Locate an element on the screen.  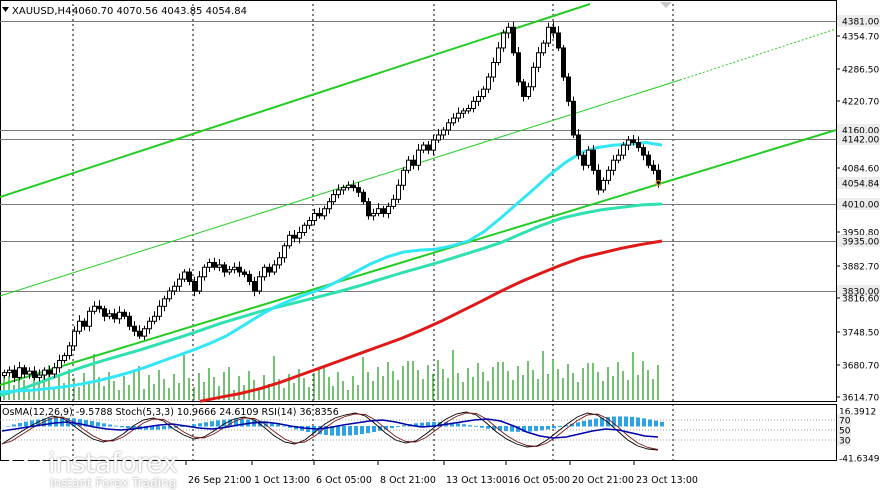
osc-axis-label: 70 is located at coordinates (845, 422).